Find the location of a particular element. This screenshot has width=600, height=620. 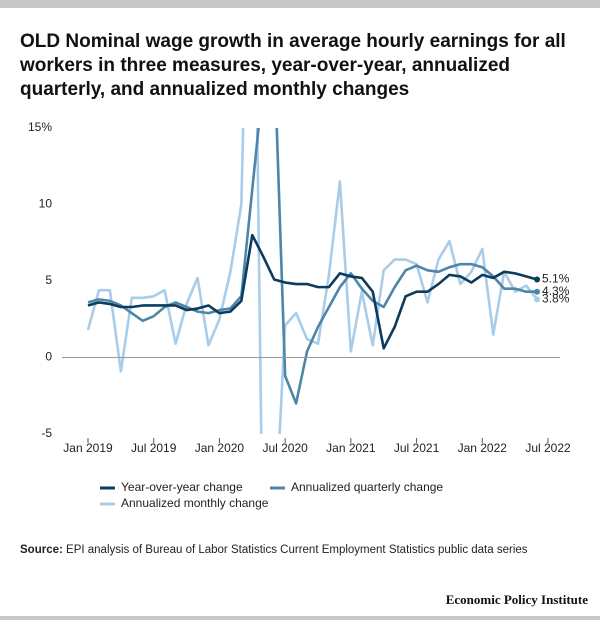

bottom-bar is located at coordinates (300, 618).